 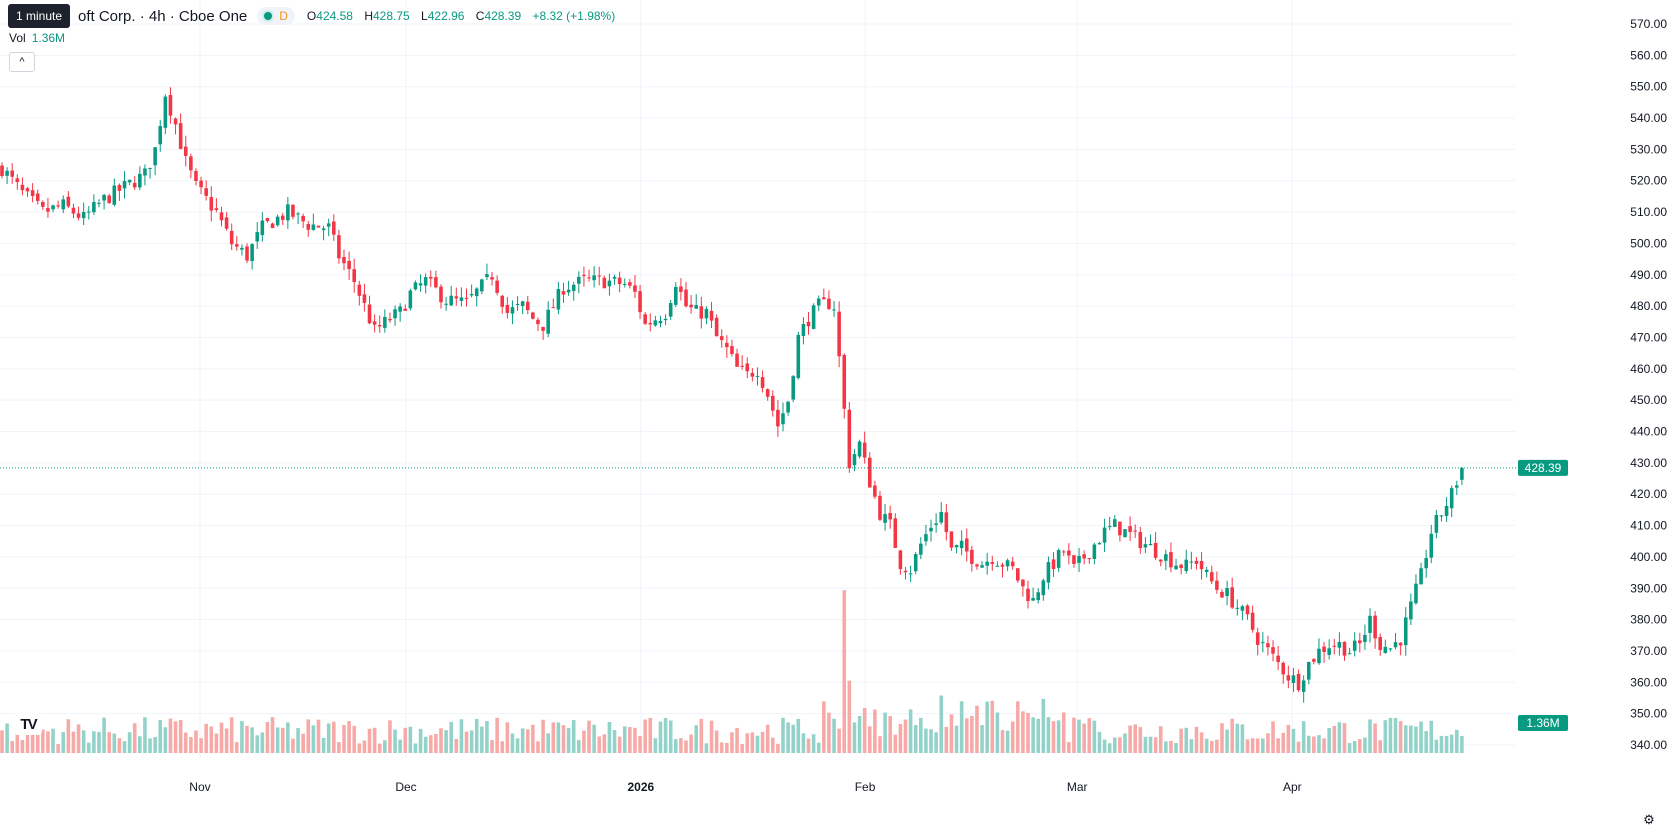 What do you see at coordinates (1648, 557) in the screenshot?
I see `price-tick-label: 400.00` at bounding box center [1648, 557].